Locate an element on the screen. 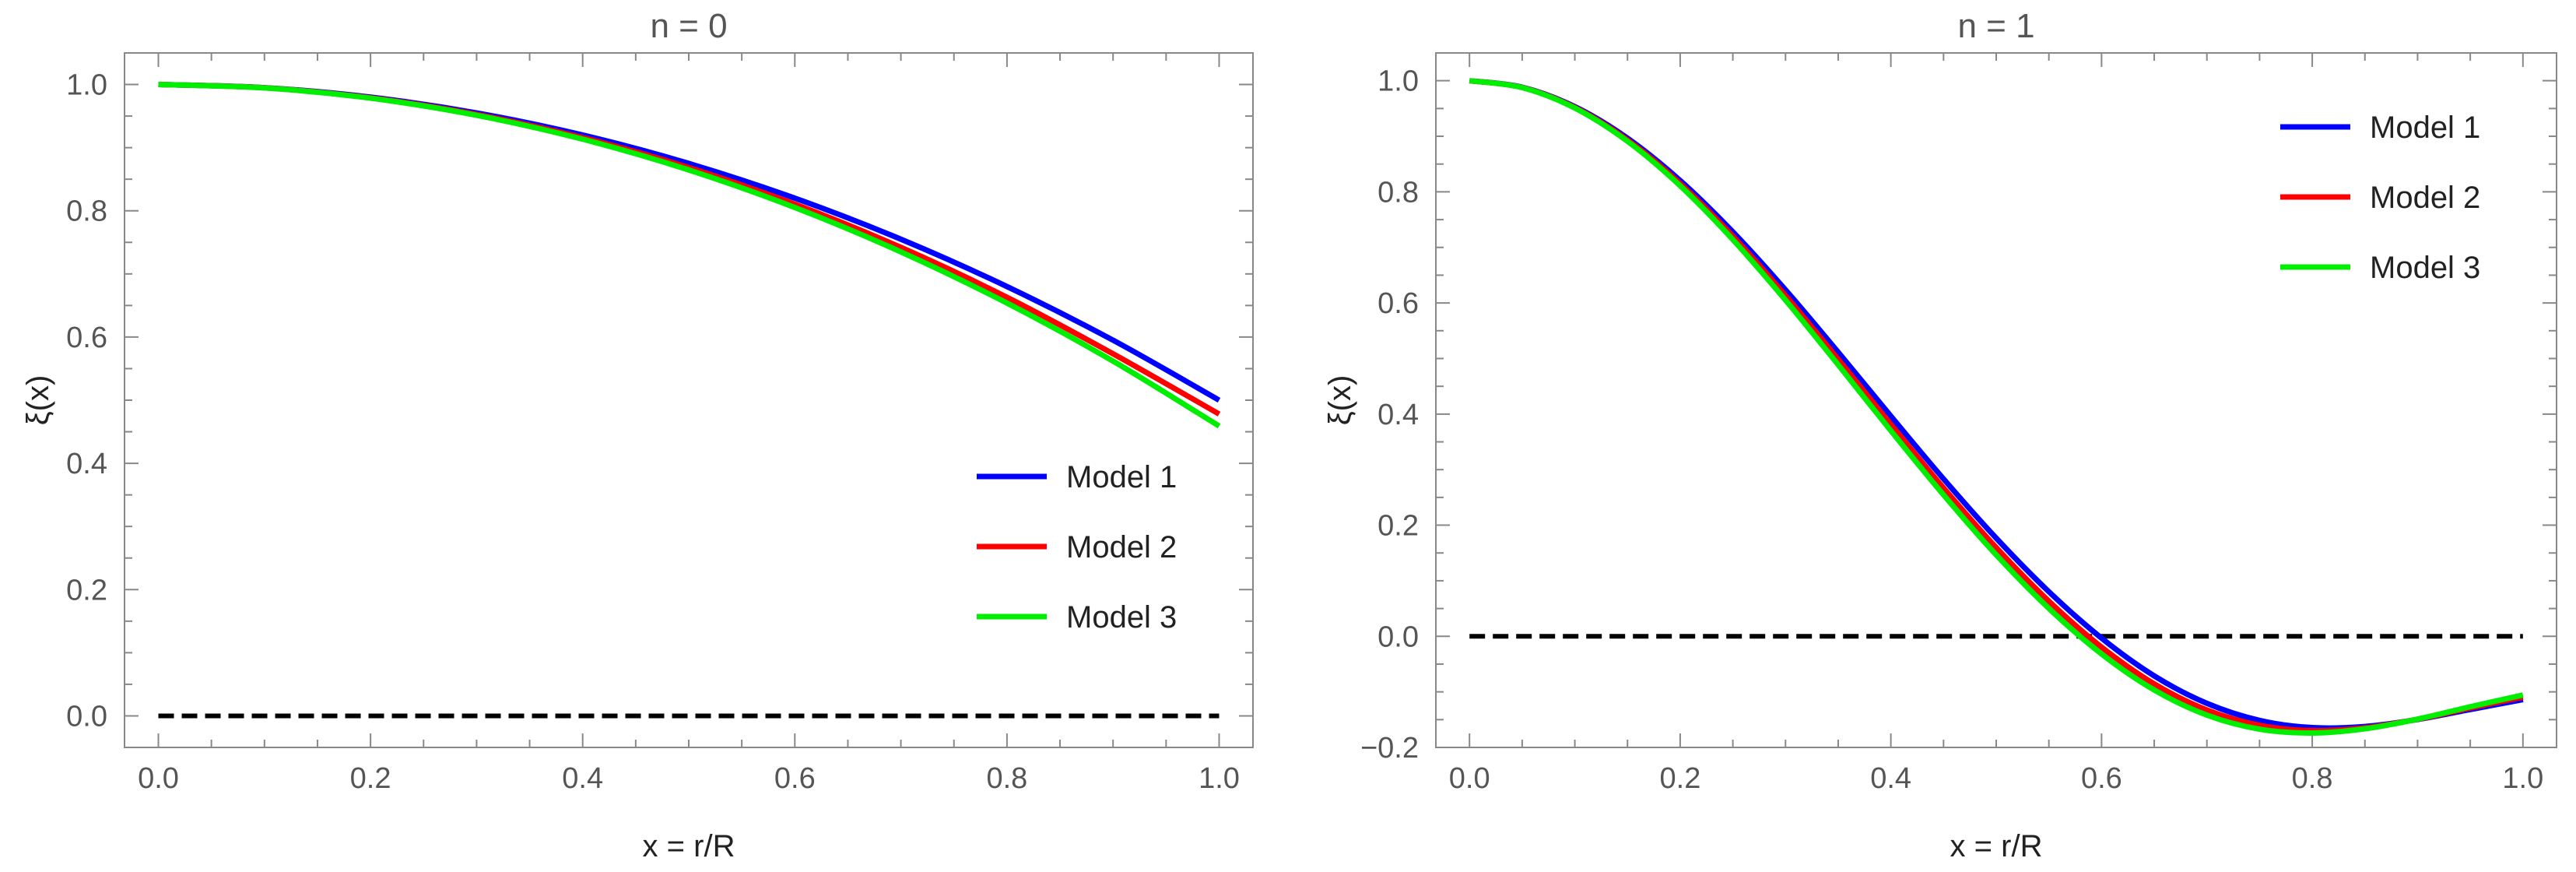 The image size is (2576, 872). y-tick-label: −0.2 is located at coordinates (1390, 749).